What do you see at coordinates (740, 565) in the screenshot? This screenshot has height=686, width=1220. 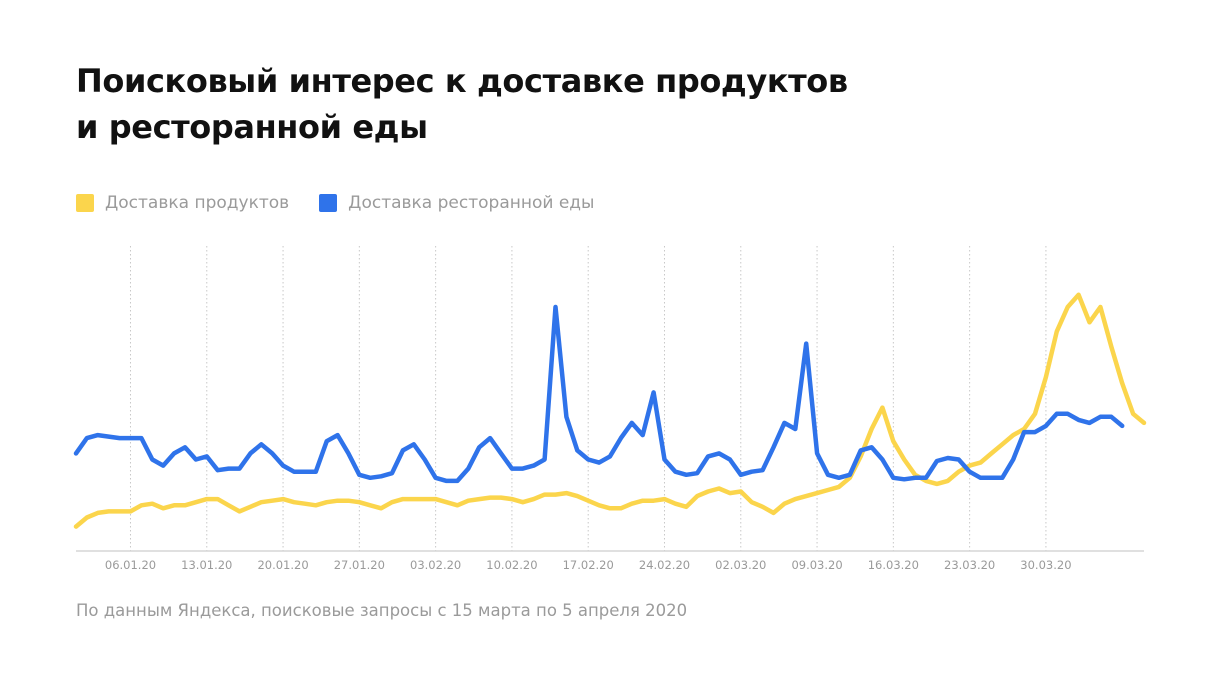 I see `x-tick-label-8: 02.03.20` at bounding box center [740, 565].